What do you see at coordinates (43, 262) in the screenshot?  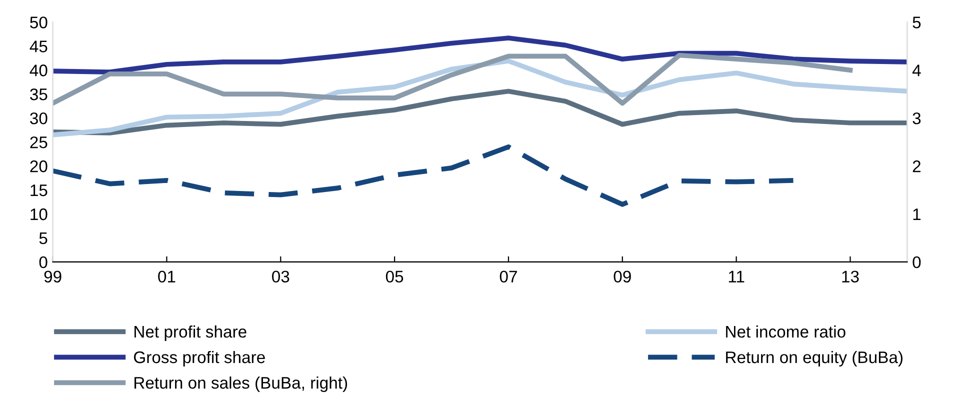 I see `y-tick-label: 0` at bounding box center [43, 262].